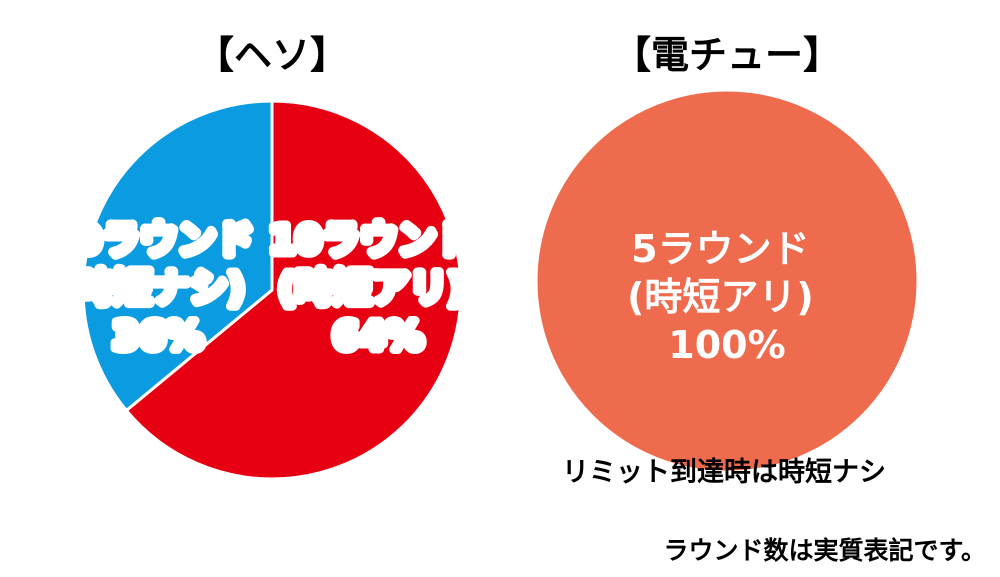 Image resolution: width=1000 pixels, height=577 pixels. I want to click on denchu-slice-label: 5ラウンド (時短アリ) 100%, so click(727, 297).